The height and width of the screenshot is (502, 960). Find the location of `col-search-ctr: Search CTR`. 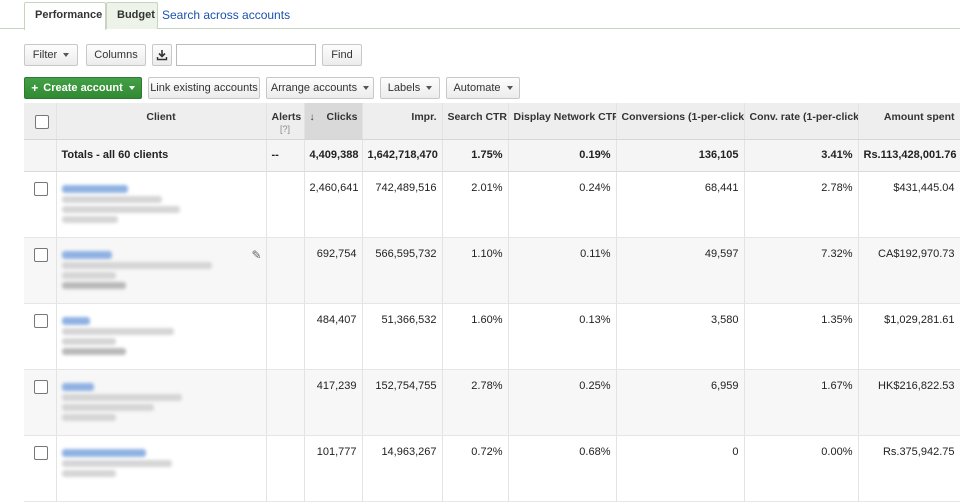

col-search-ctr: Search CTR is located at coordinates (475, 121).